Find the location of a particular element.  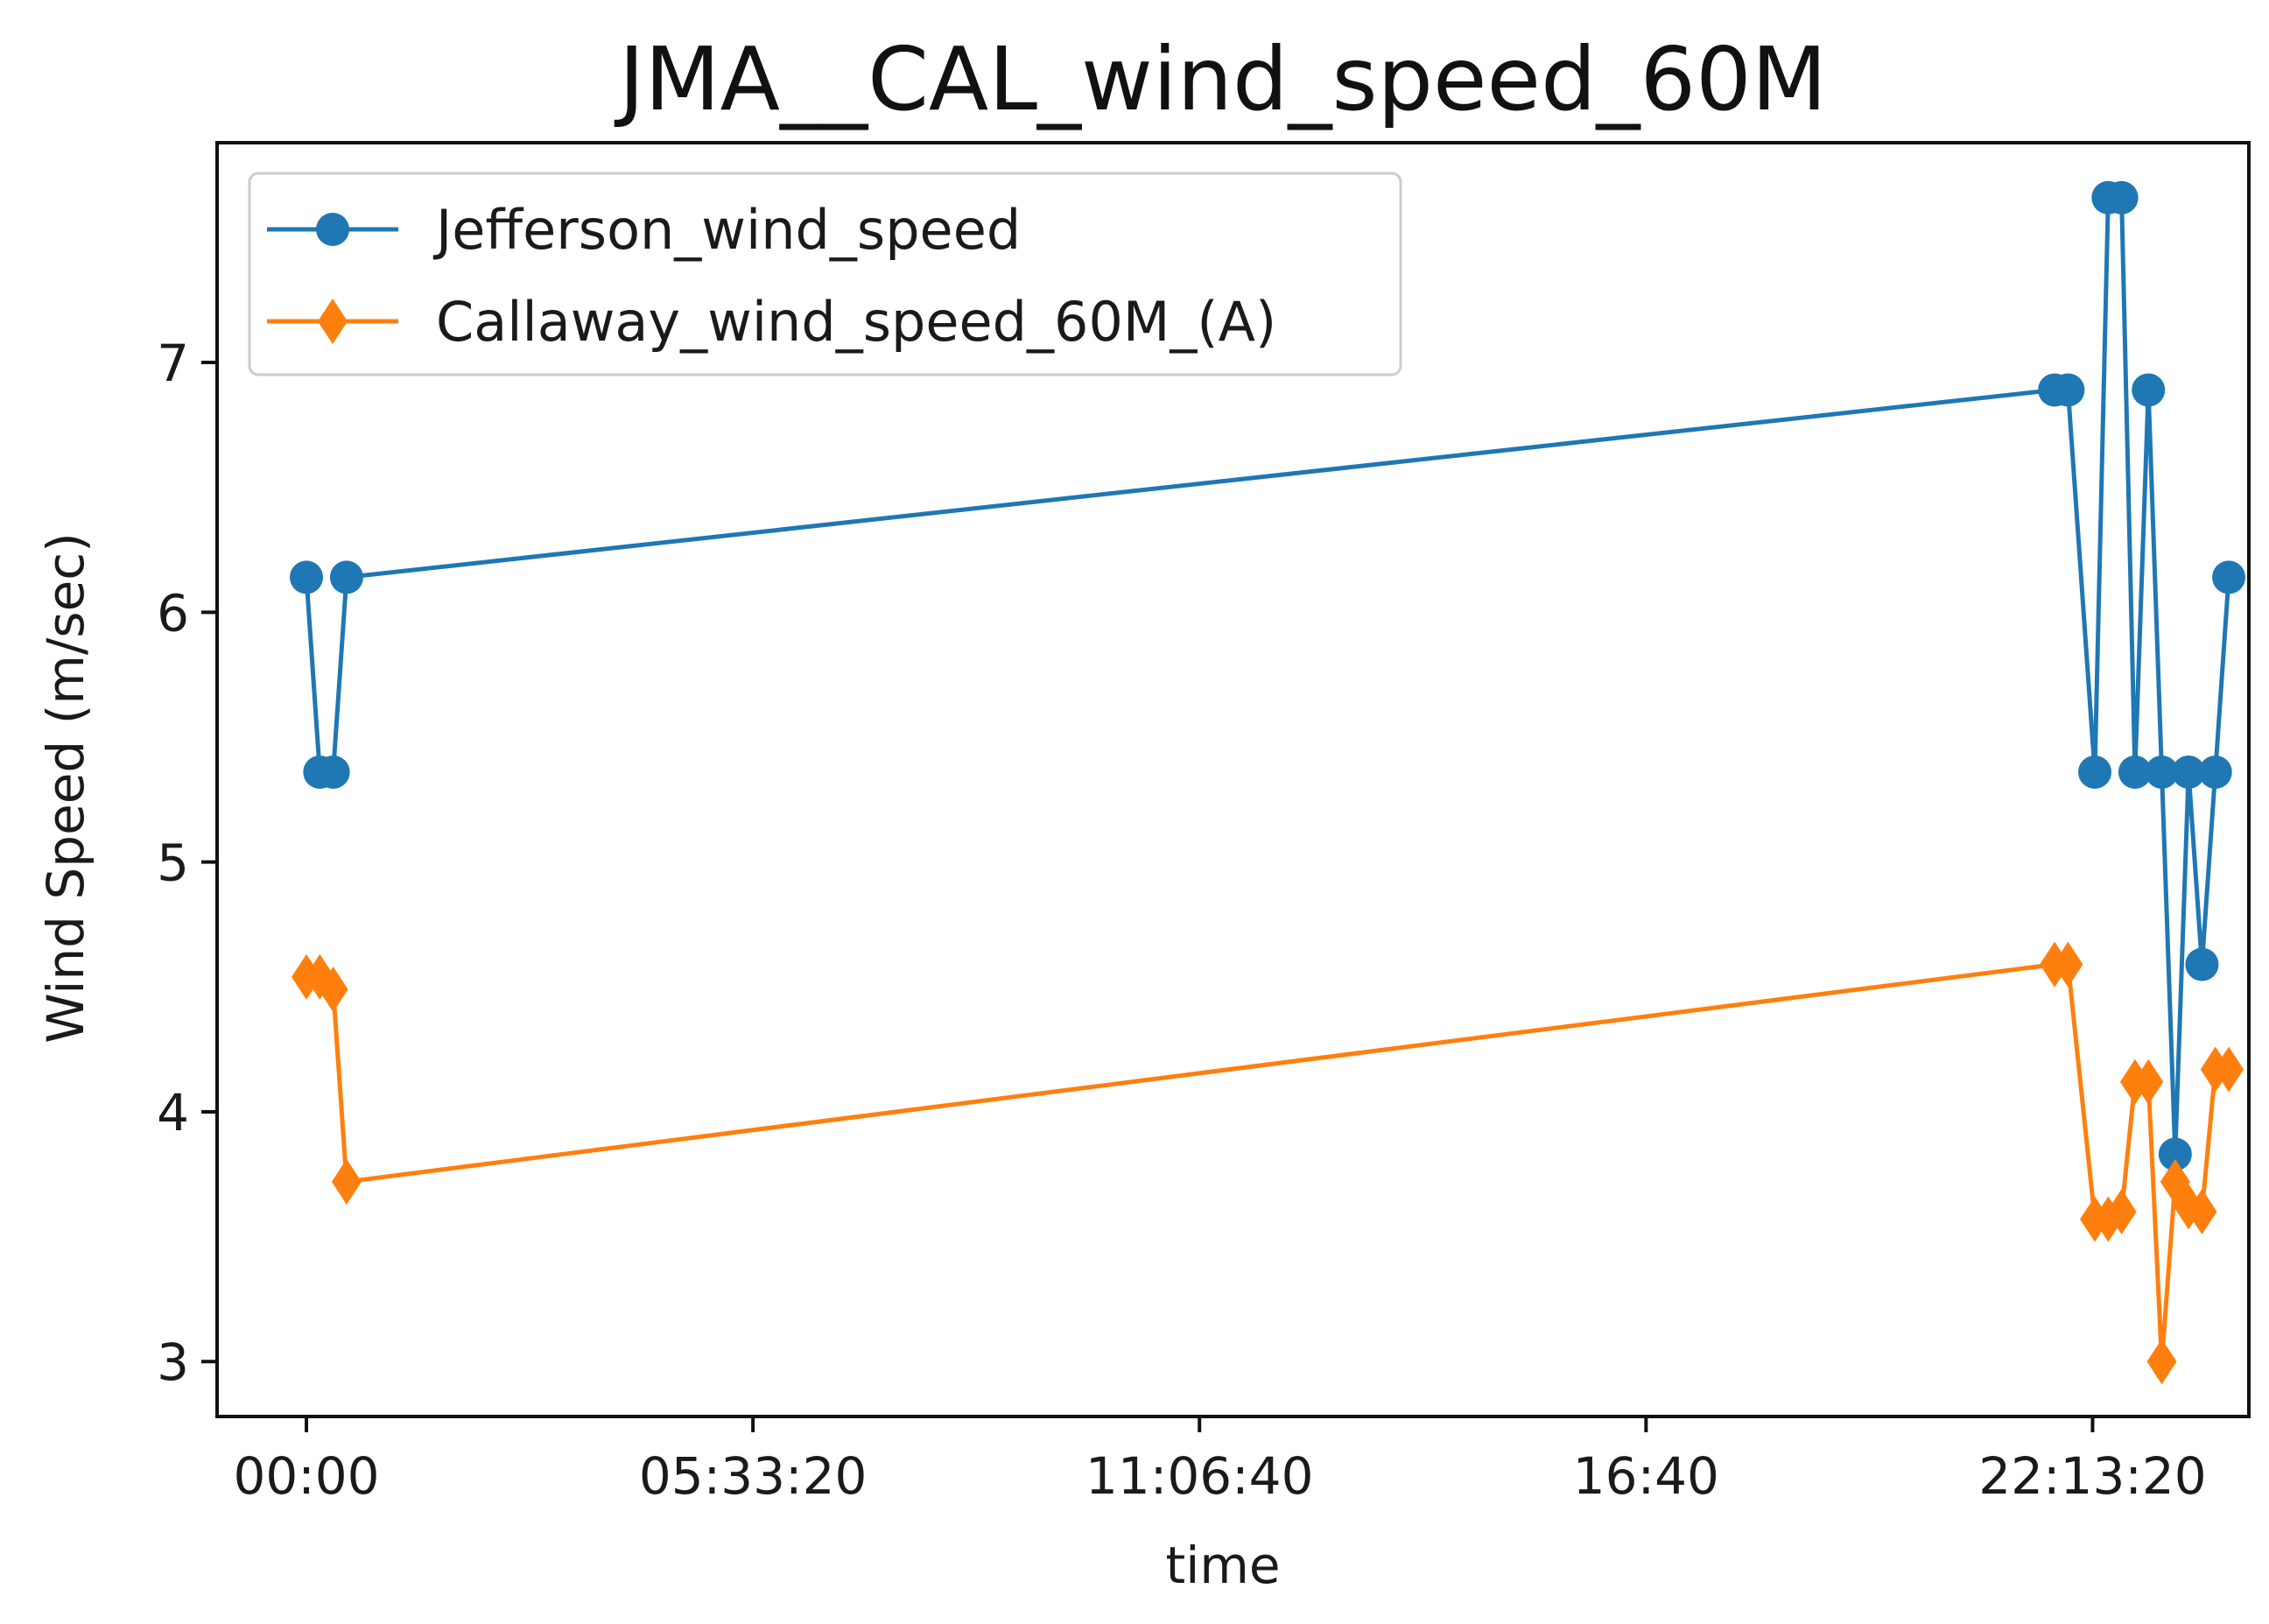

legend-diamond-marker is located at coordinates (333, 321).